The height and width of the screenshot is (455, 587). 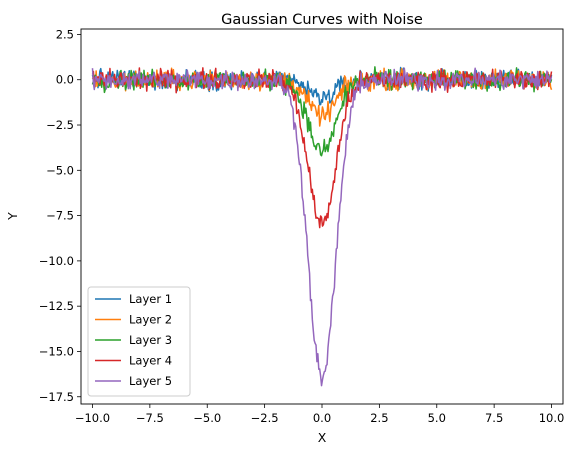 What do you see at coordinates (56, 397) in the screenshot?
I see `y-tick-label: −17.5` at bounding box center [56, 397].